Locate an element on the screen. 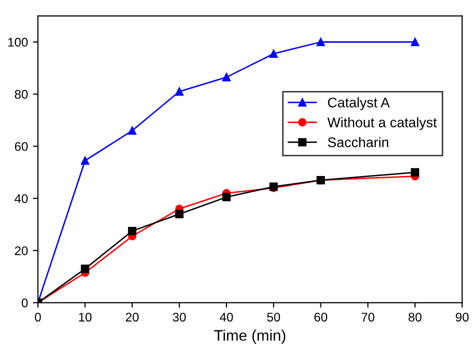  x-tick-label: 60 is located at coordinates (321, 317).